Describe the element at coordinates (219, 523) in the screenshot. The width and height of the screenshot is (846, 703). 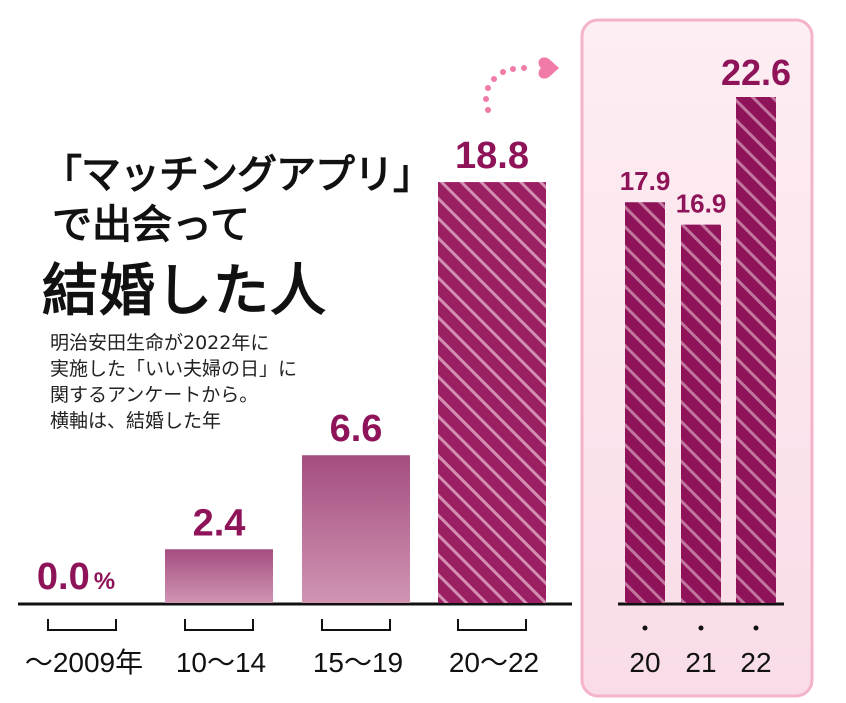
I see `data-label: 2.4` at that location.